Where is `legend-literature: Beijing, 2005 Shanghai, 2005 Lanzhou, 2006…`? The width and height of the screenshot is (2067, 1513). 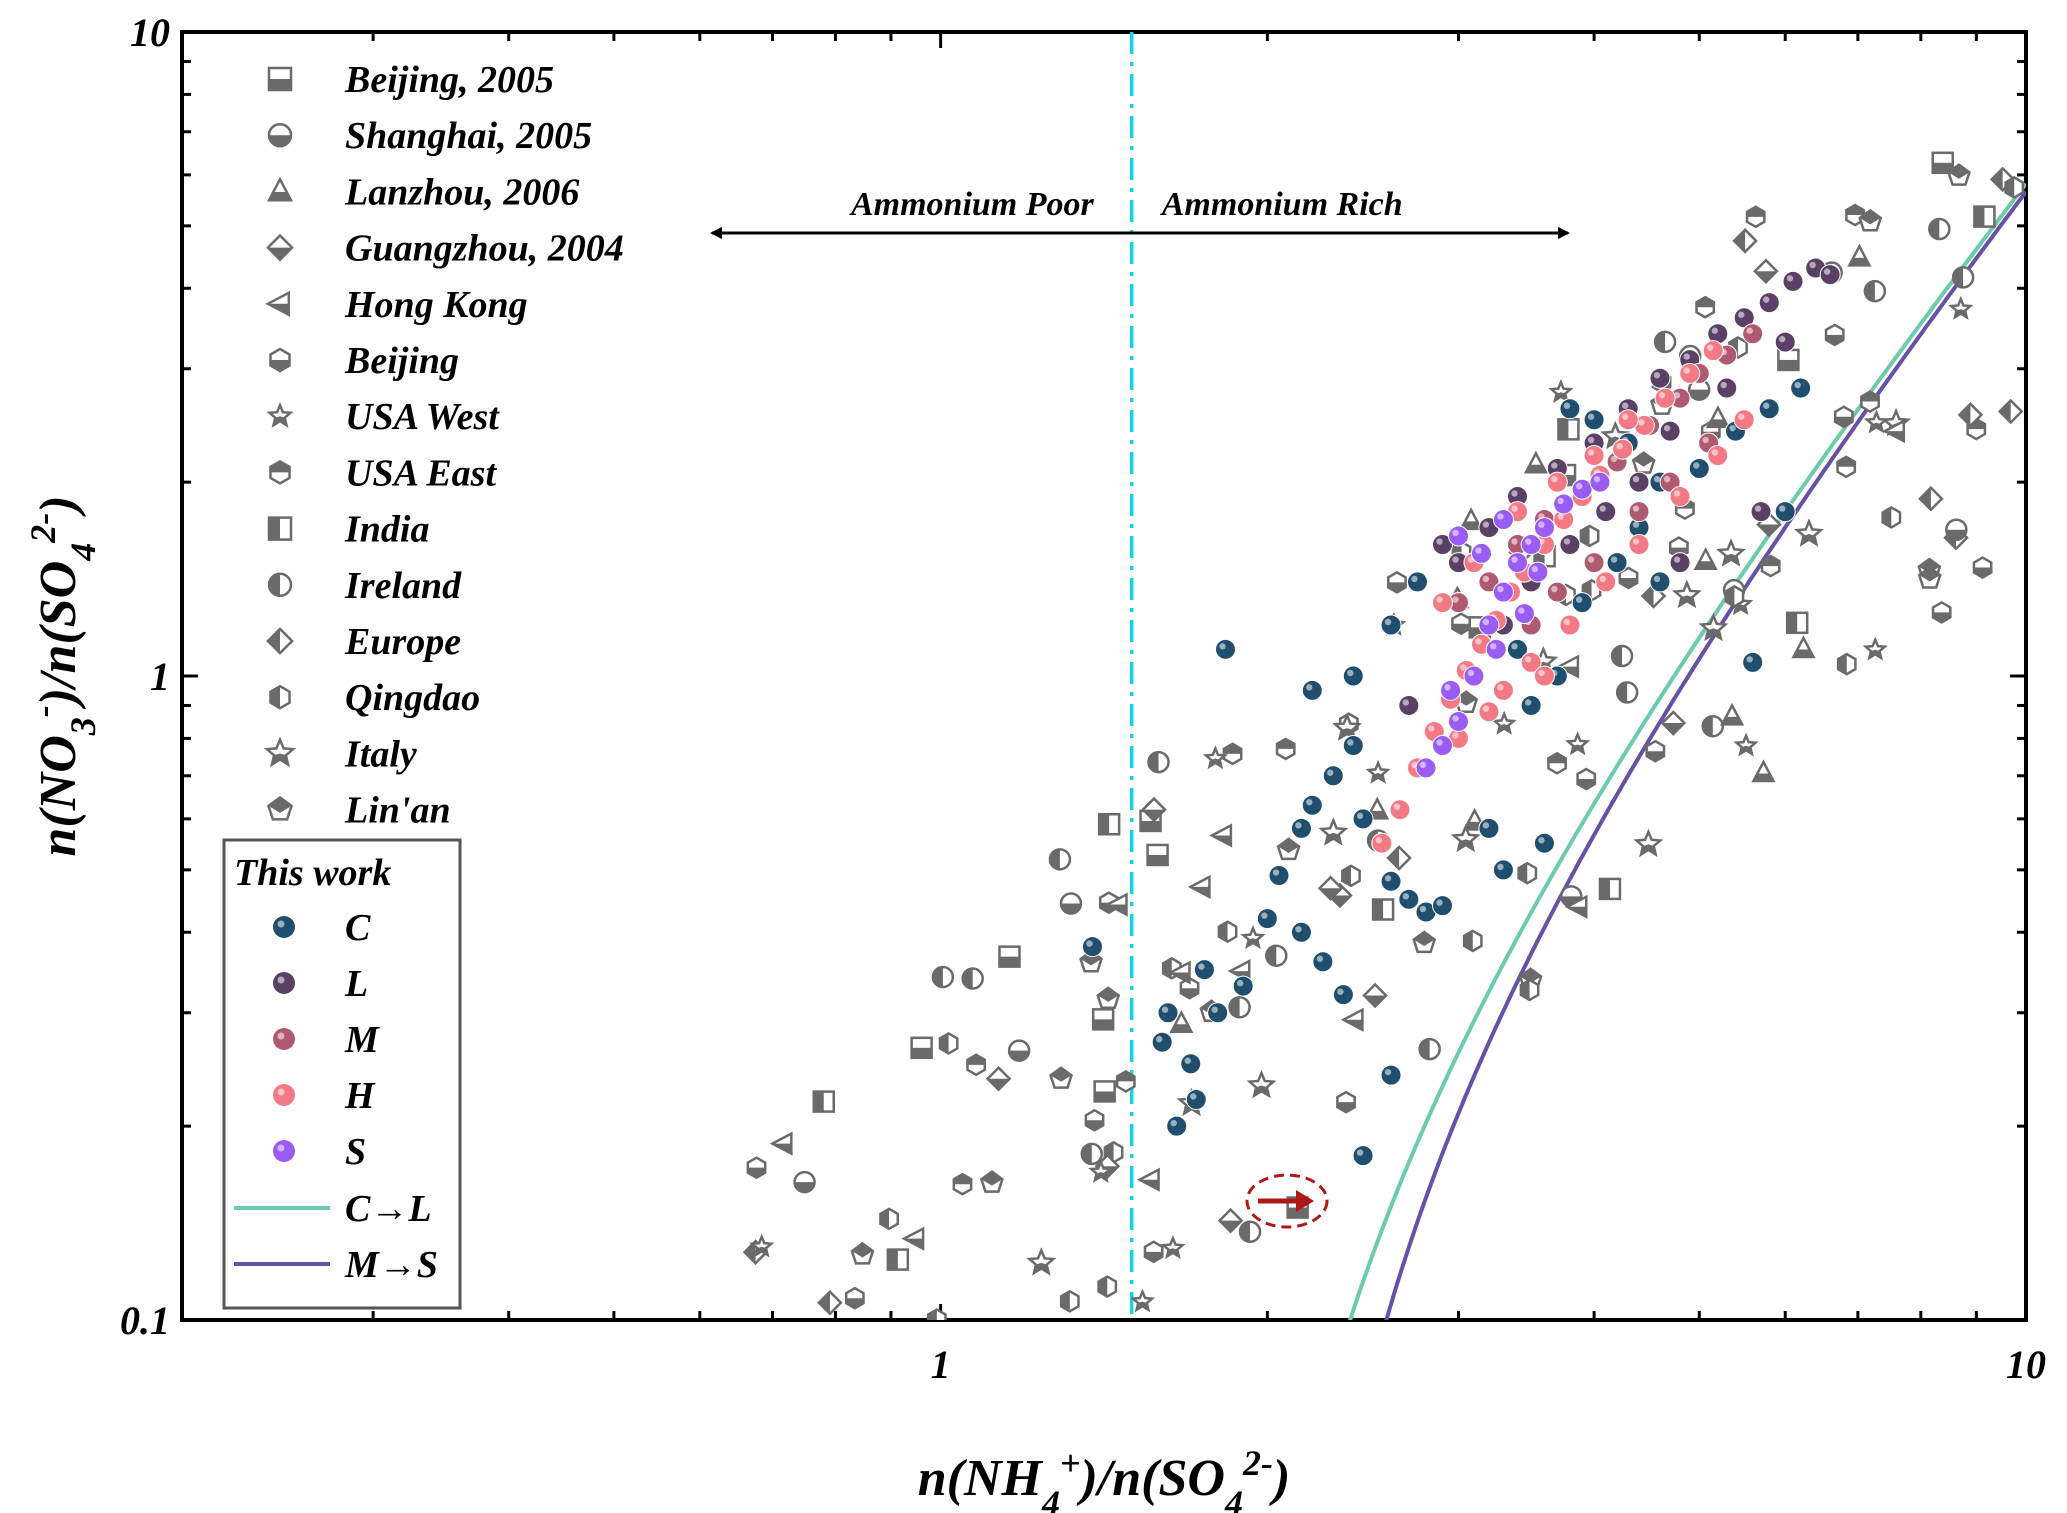
legend-literature: Beijing, 2005 Shanghai, 2005 Lanzhou, 2006… is located at coordinates (443, 445).